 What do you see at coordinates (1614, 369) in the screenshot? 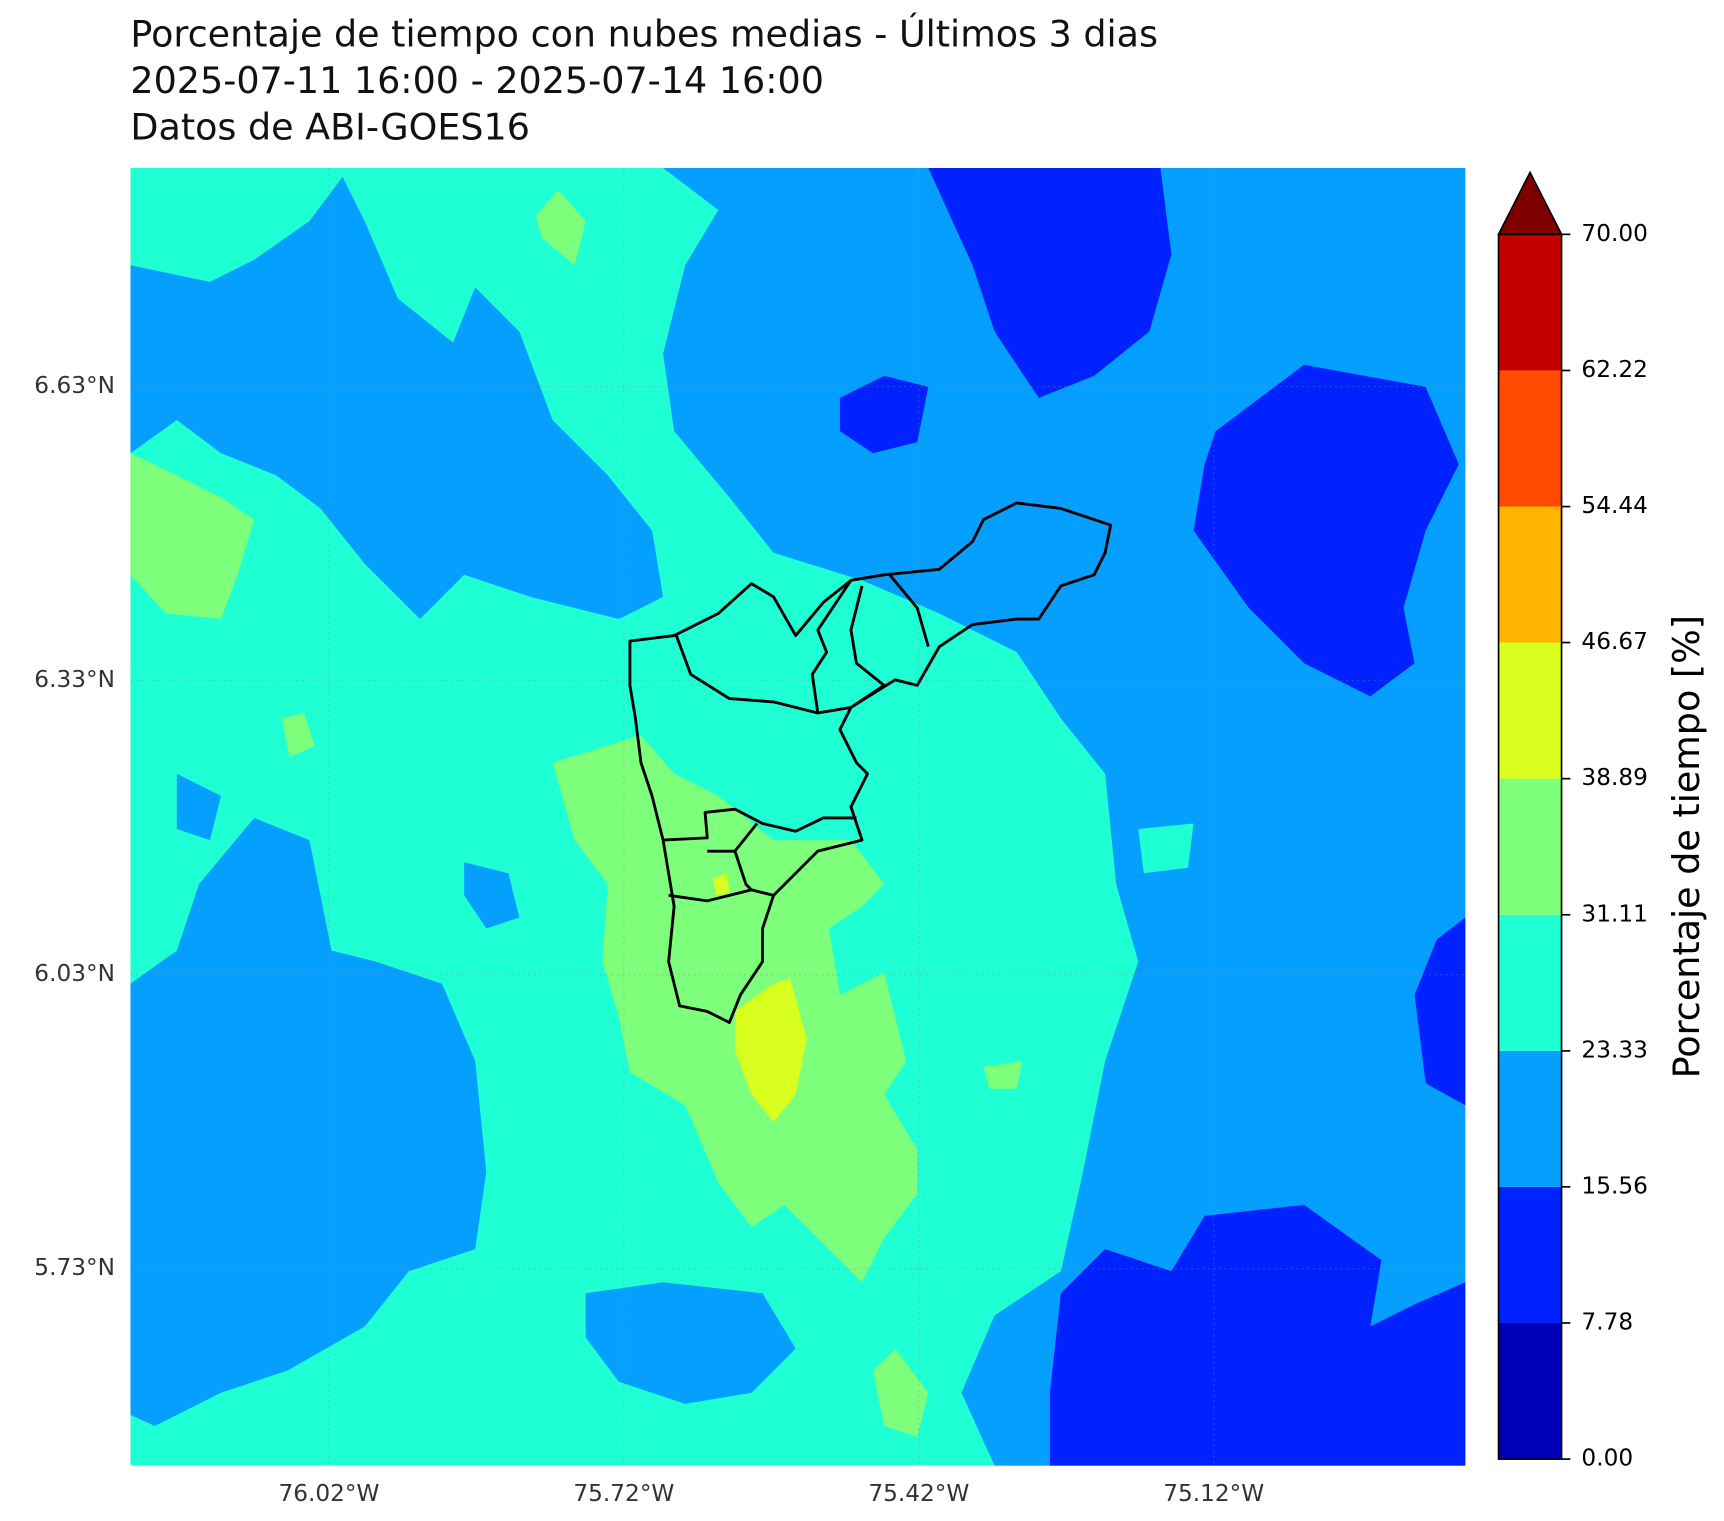
I see `colorbar-tick-label: 62.22` at bounding box center [1614, 369].